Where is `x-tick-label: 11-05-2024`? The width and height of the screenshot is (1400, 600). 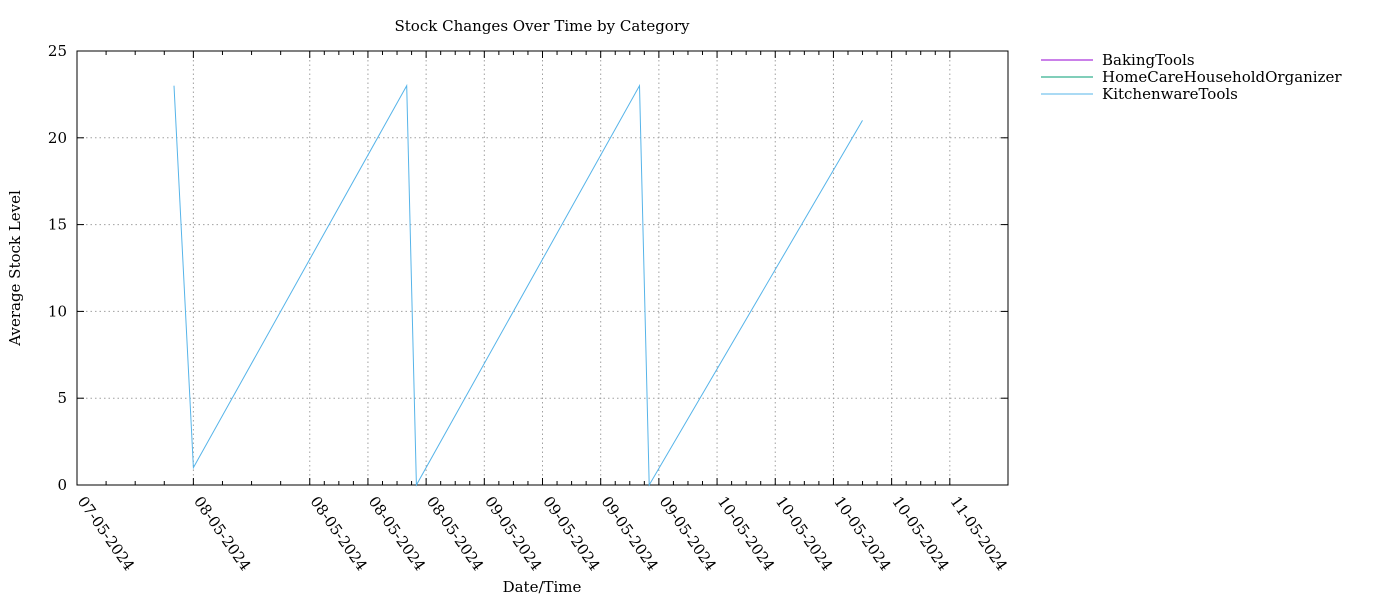
x-tick-label: 11-05-2024 is located at coordinates (979, 533).